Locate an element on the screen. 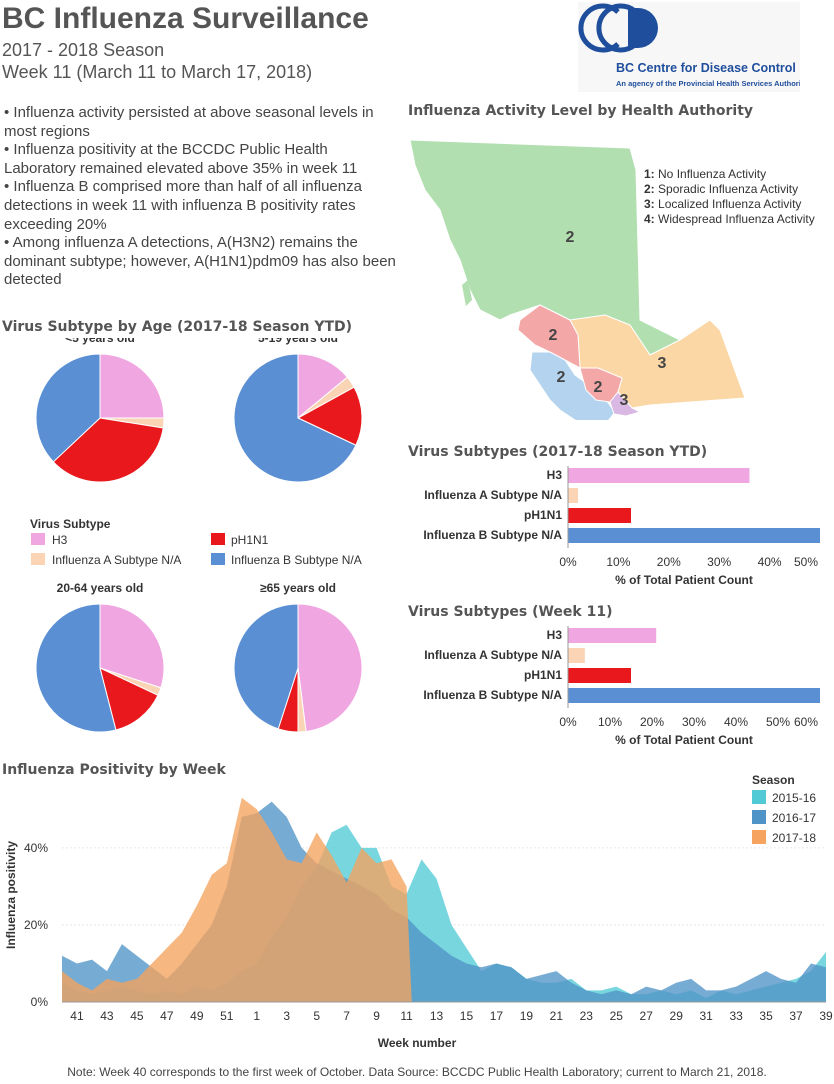 This screenshot has width=834, height=1084. x-tick-label: 3 is located at coordinates (286, 1016).